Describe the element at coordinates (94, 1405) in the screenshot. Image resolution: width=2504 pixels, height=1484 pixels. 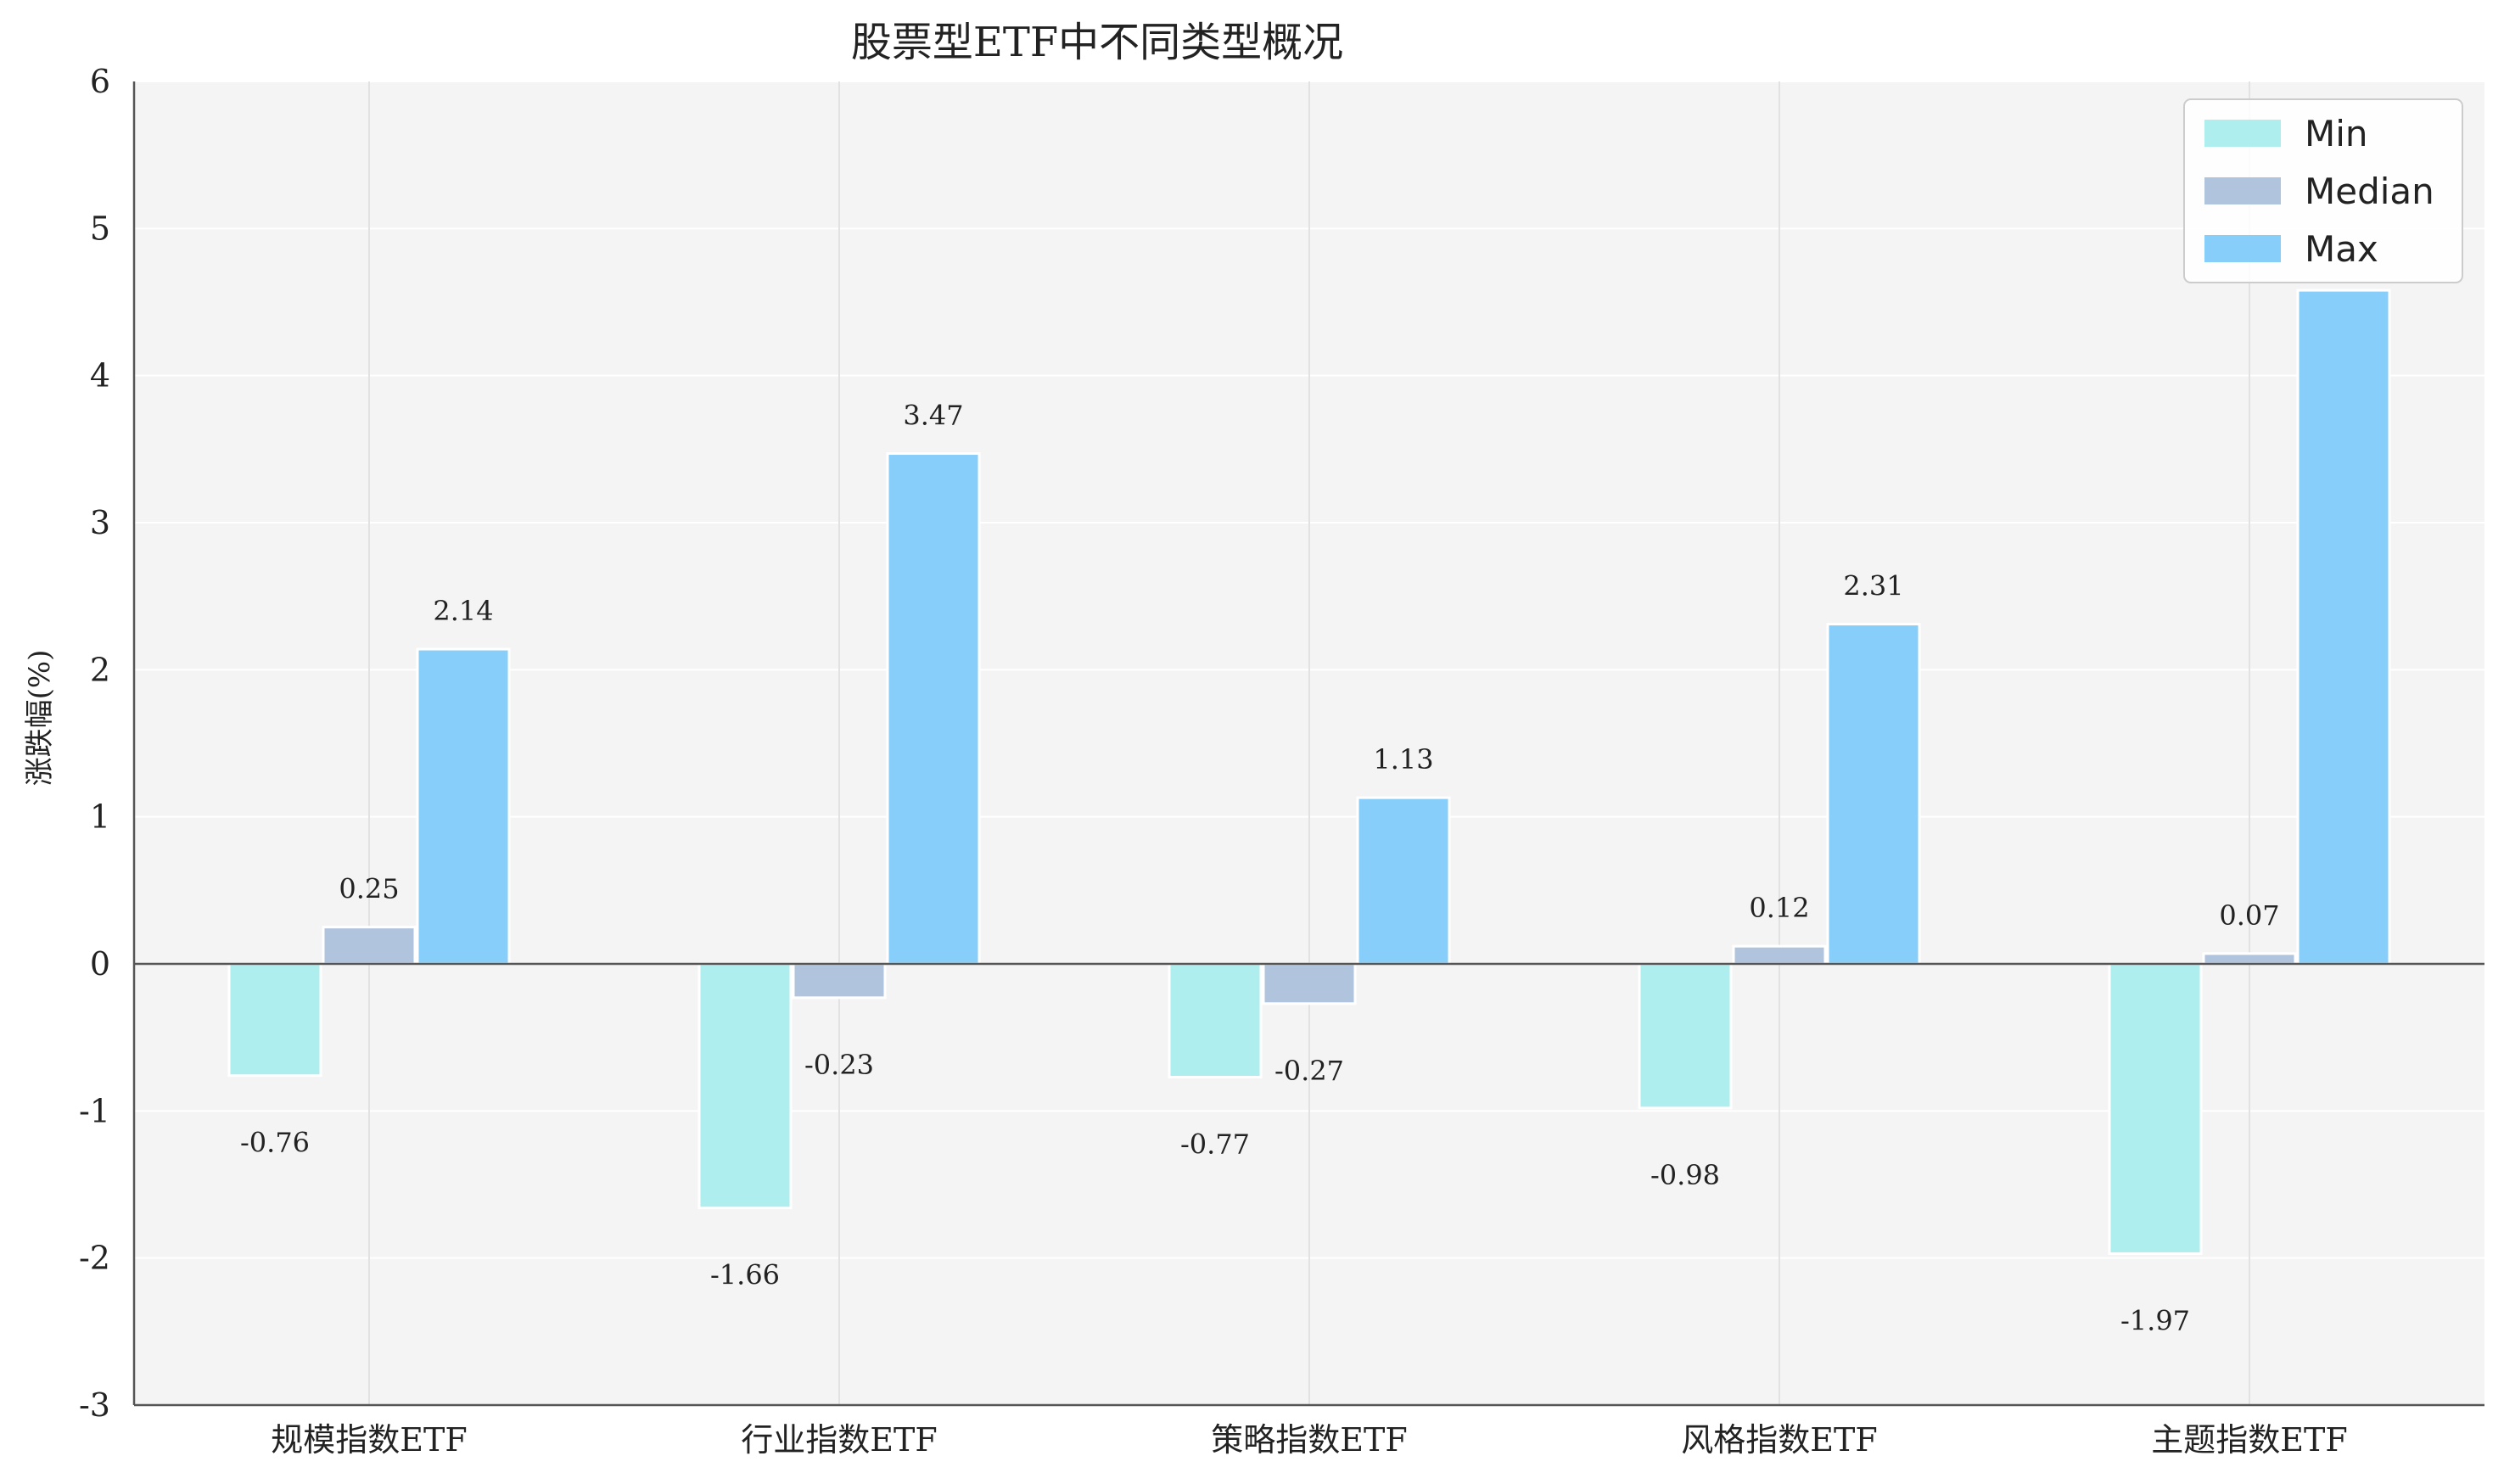
I see `y-tick-label: -3` at that location.